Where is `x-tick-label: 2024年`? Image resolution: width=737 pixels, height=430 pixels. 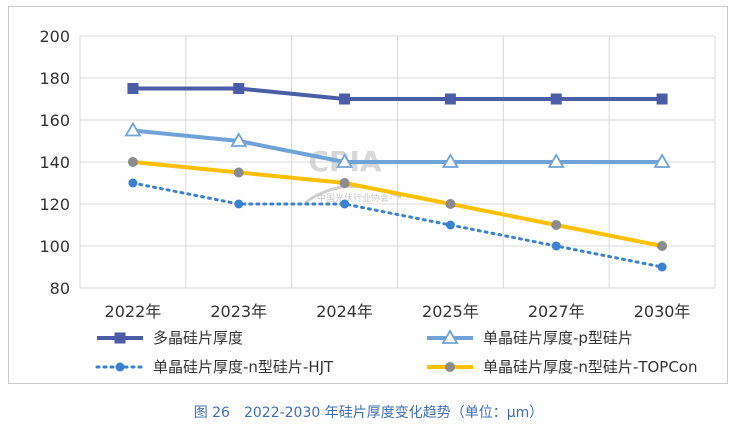
x-tick-label: 2024年 is located at coordinates (344, 311).